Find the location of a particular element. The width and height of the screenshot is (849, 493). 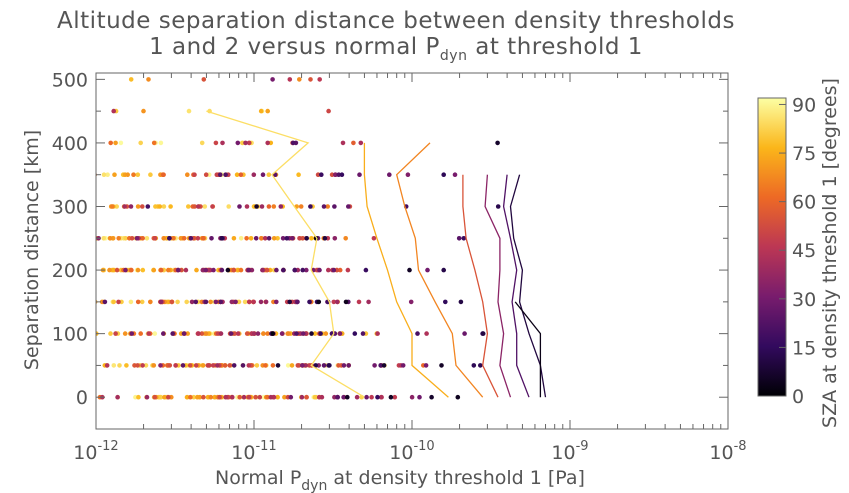

colorbar-tick-label: 60 is located at coordinates (804, 203).